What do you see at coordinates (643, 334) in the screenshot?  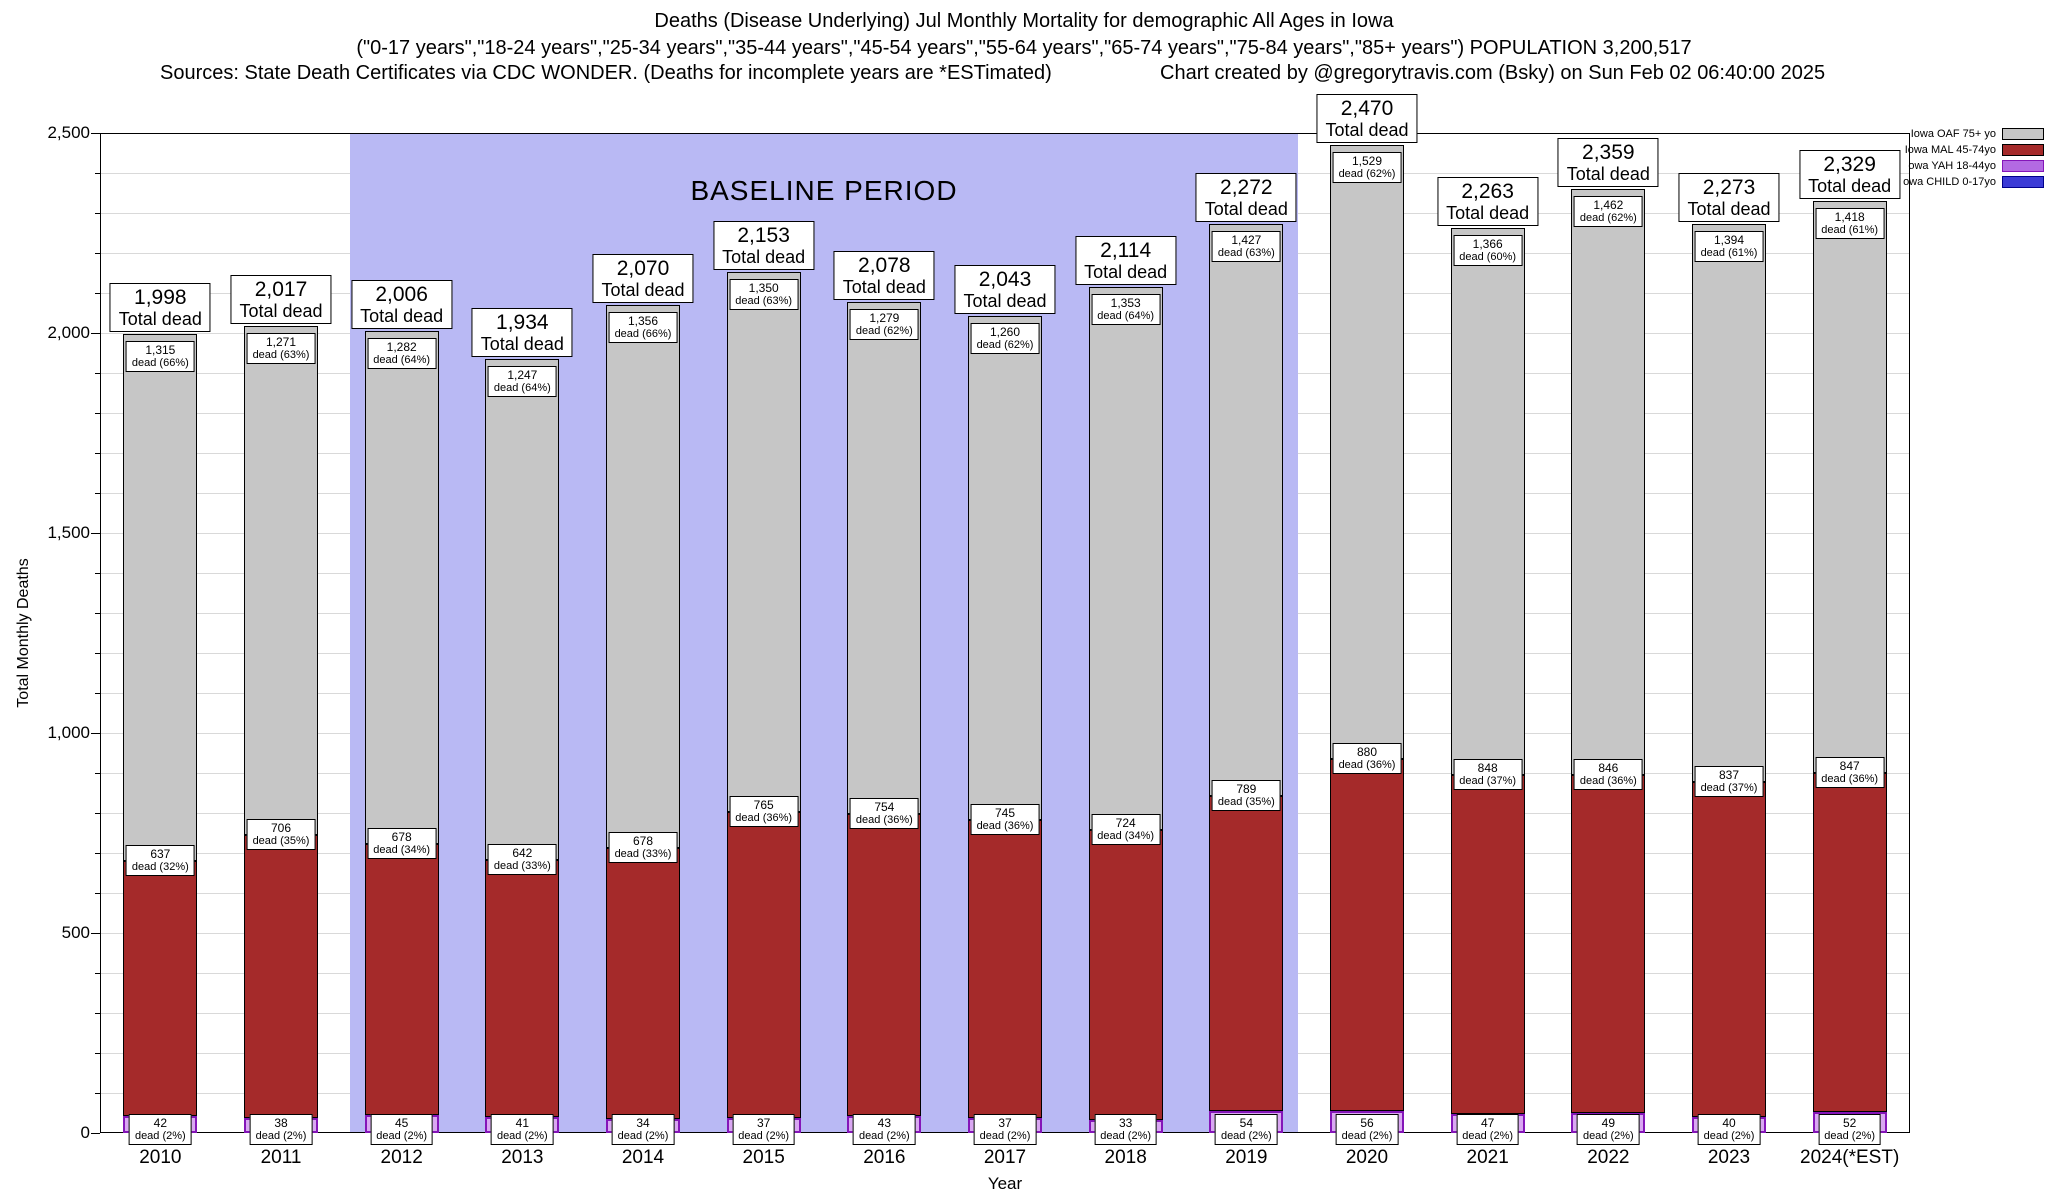 I see `segment-caption: dead (66%)` at bounding box center [643, 334].